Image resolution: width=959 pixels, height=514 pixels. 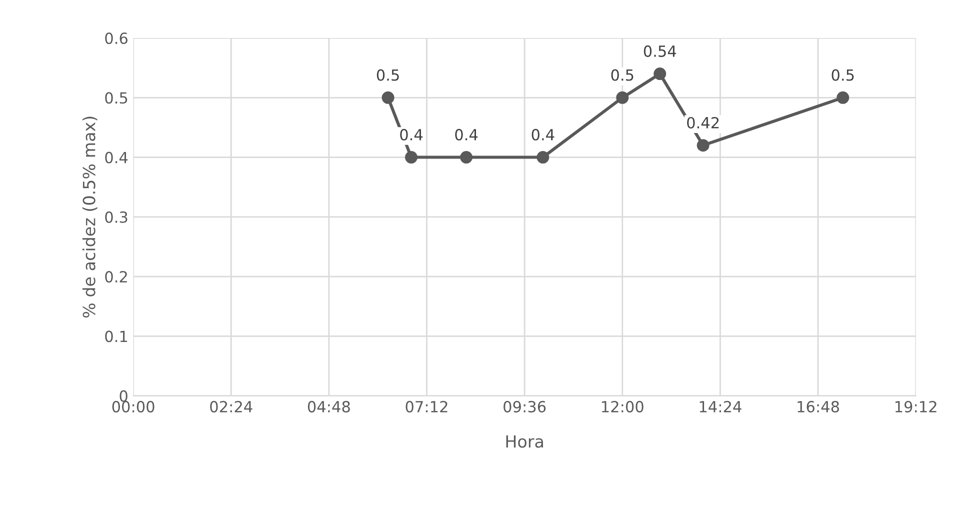 I want to click on y-tick-label: 0, so click(x=124, y=396).